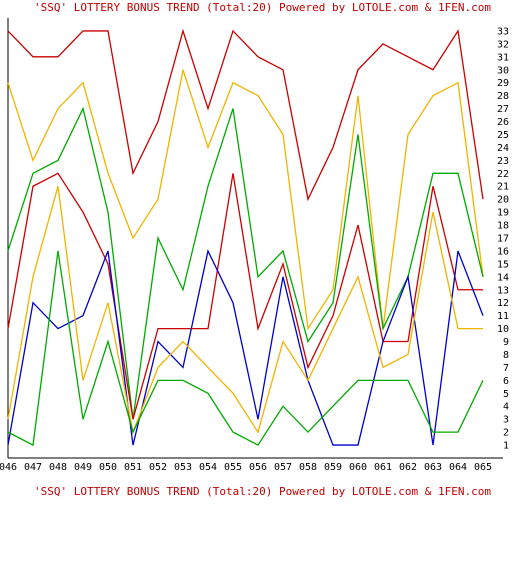 This screenshot has height=565, width=523. I want to click on x-tick-label: 050, so click(108, 467).